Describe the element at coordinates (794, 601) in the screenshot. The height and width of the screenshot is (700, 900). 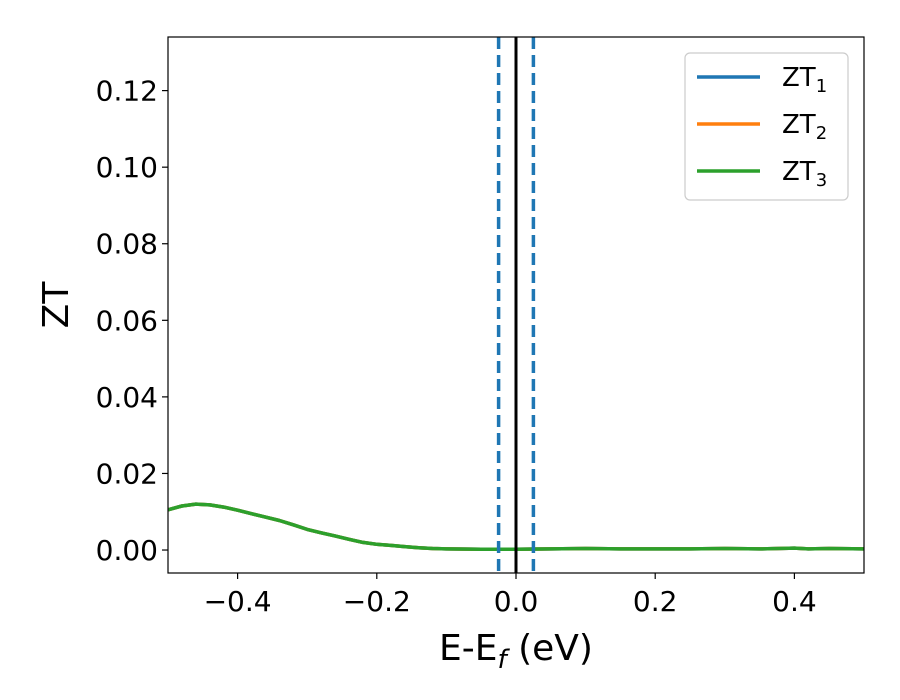
I see `x-tick-label: 0.4` at that location.